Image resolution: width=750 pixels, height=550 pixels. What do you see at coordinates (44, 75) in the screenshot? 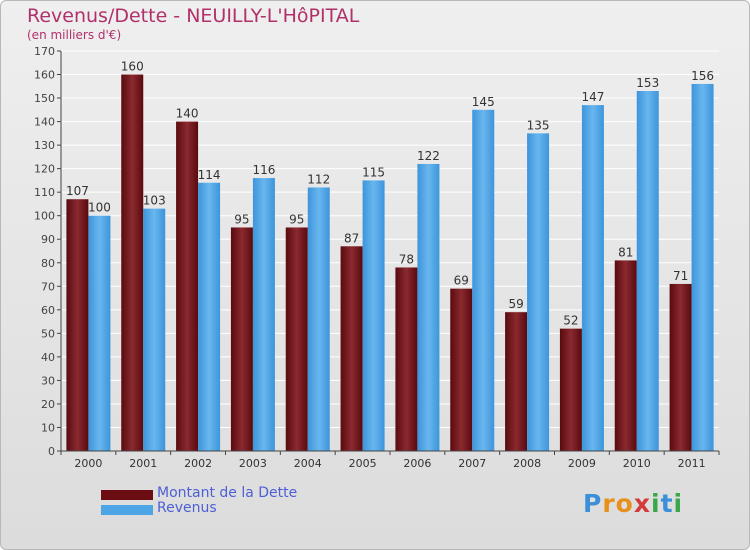
I see `y-tick-label: 160` at bounding box center [44, 75].